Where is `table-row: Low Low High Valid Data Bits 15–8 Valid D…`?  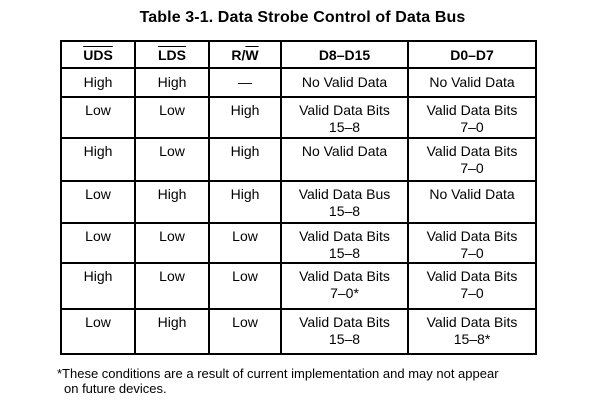 table-row: Low Low High Valid Data Bits 15–8 Valid D… is located at coordinates (298, 117).